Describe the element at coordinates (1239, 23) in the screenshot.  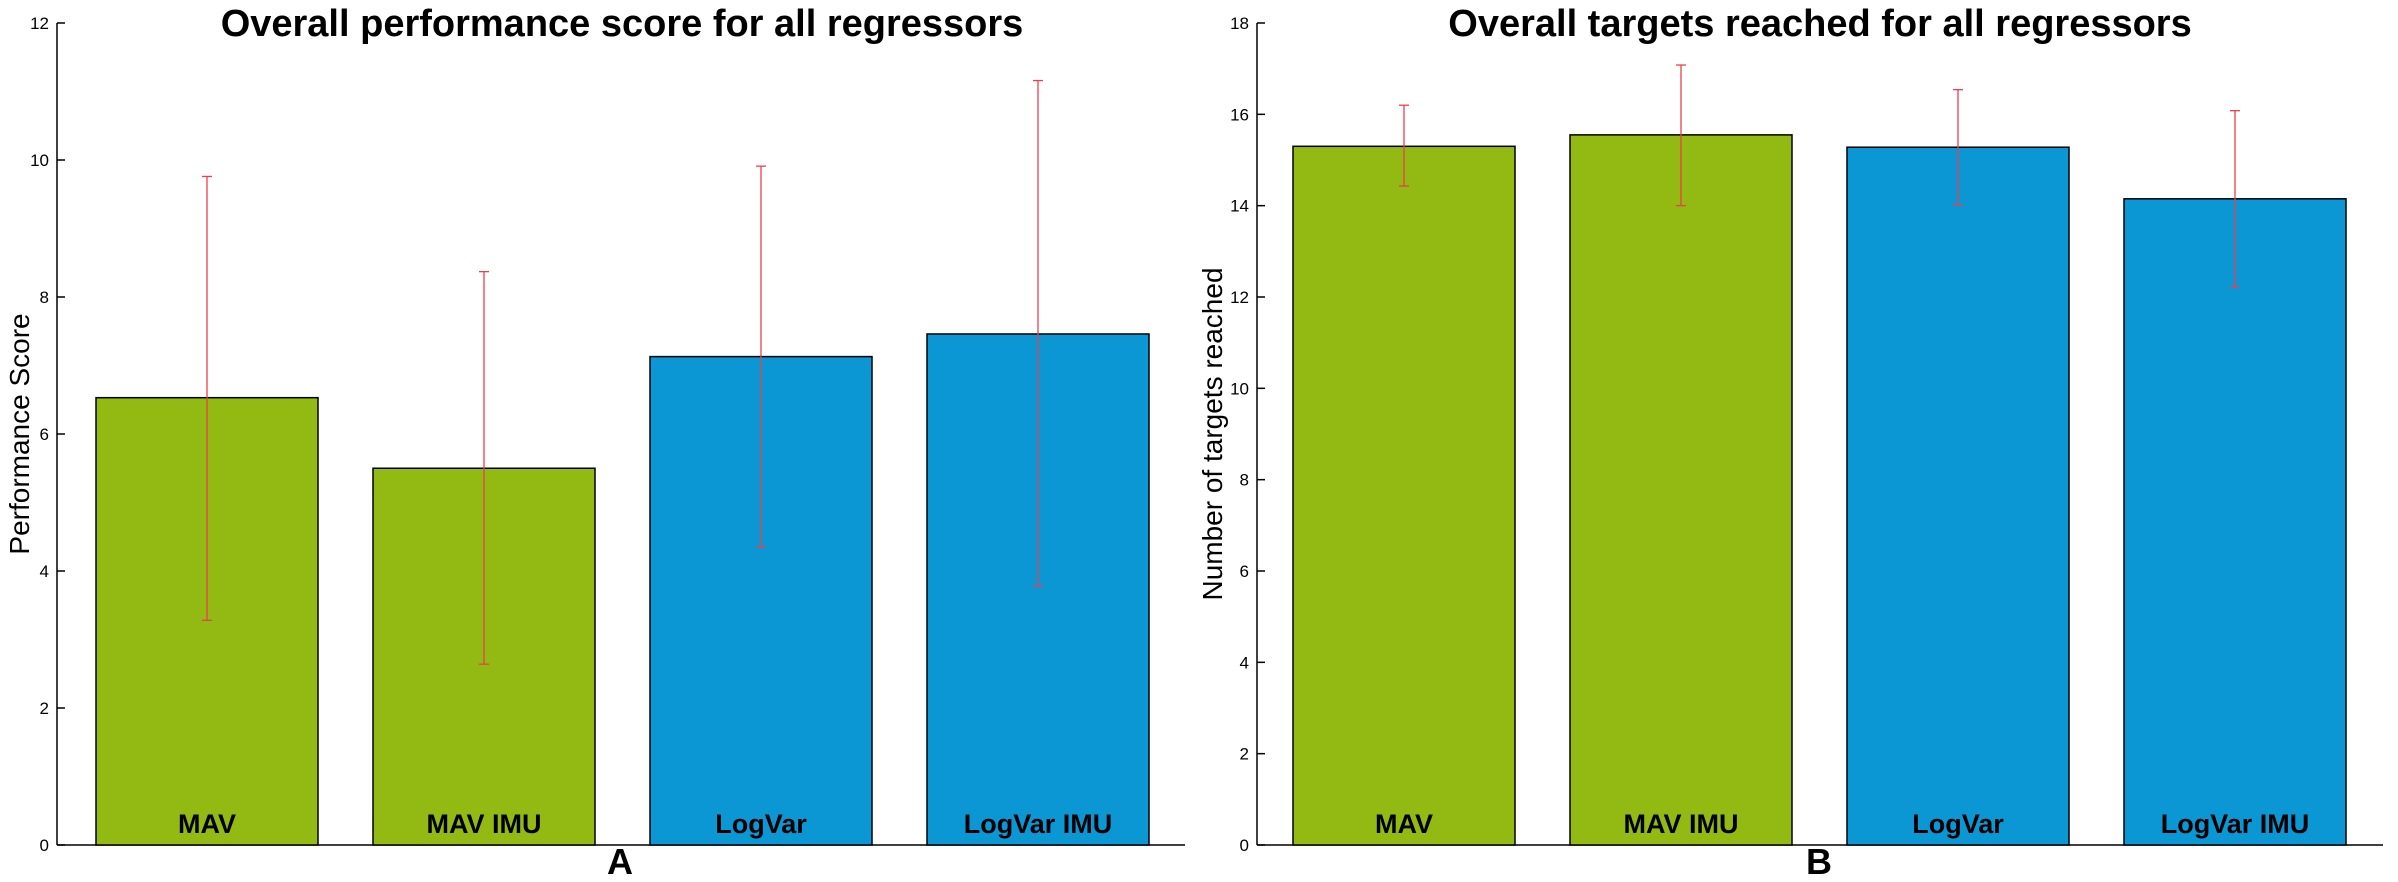
I see `y-tick-label: 18` at that location.